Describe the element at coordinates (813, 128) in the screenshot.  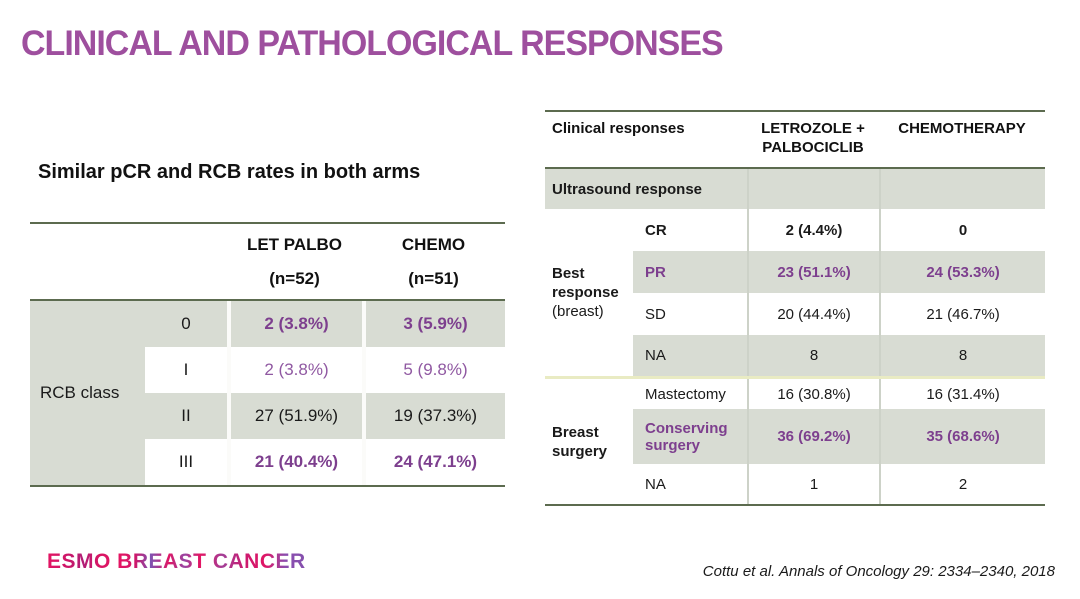
I see `arm1-header-line1: LETROZOLE +` at that location.